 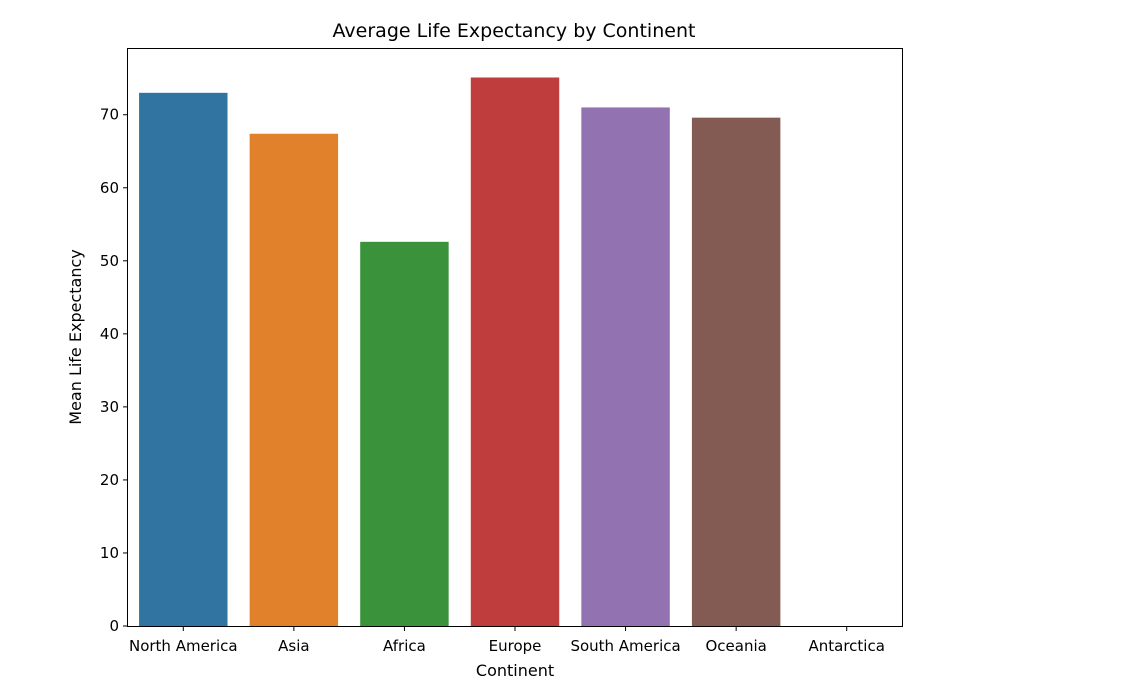 What do you see at coordinates (404, 433) in the screenshot?
I see `bar-africa` at bounding box center [404, 433].